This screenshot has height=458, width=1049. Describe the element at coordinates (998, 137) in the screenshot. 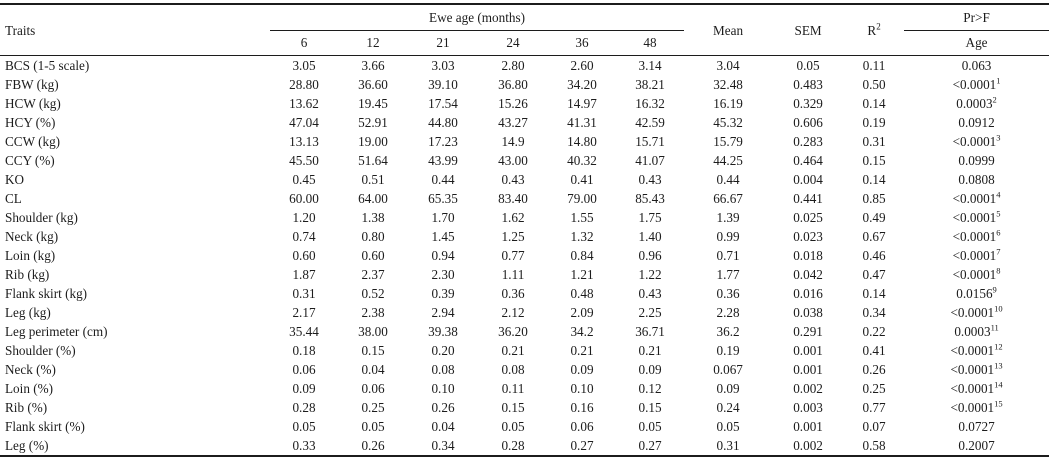

I see `footnote-superscript: 3` at that location.